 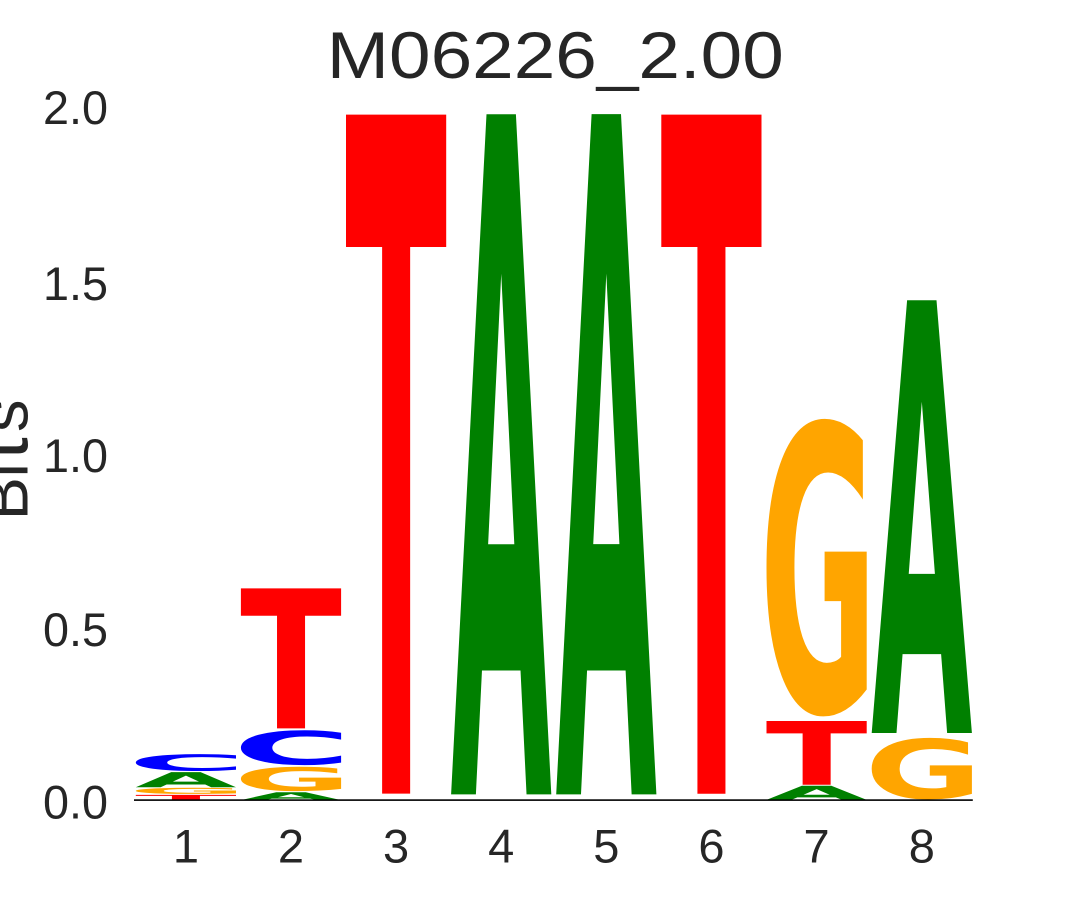 What do you see at coordinates (75, 803) in the screenshot?
I see `svg-text: 0.0` at bounding box center [75, 803].